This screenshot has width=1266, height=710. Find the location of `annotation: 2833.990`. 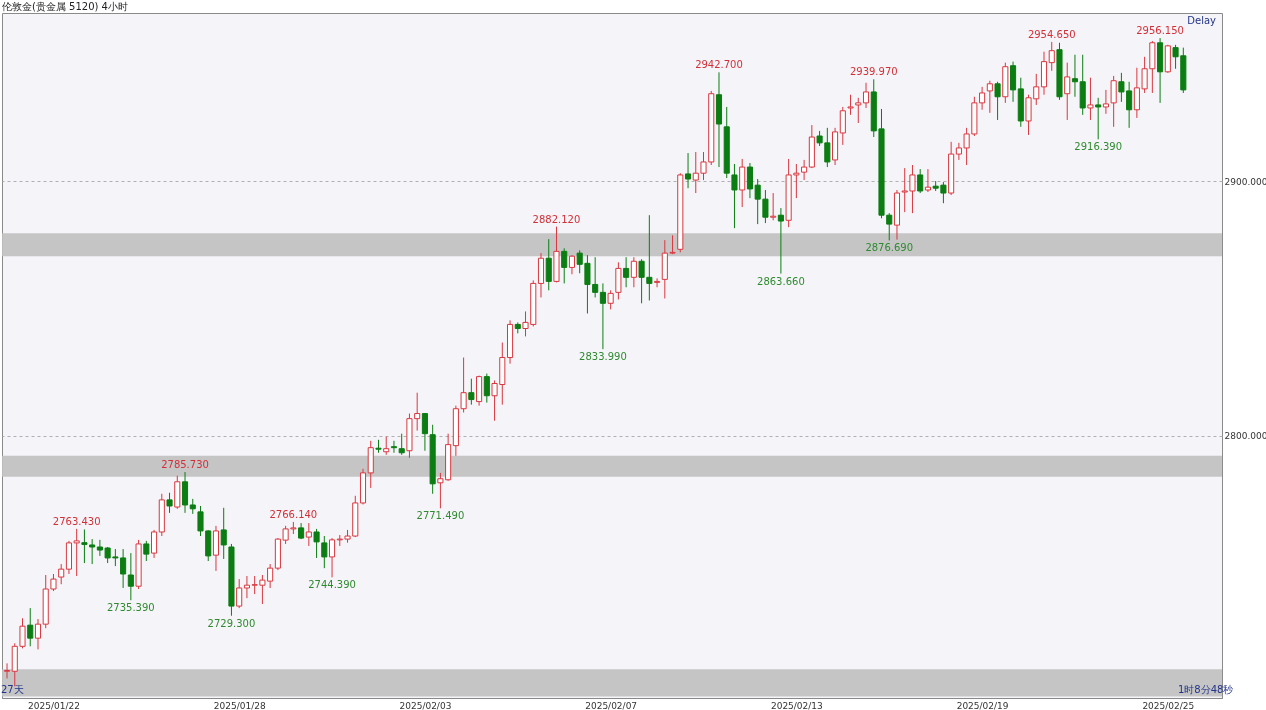

annotation: 2833.990 is located at coordinates (603, 357).